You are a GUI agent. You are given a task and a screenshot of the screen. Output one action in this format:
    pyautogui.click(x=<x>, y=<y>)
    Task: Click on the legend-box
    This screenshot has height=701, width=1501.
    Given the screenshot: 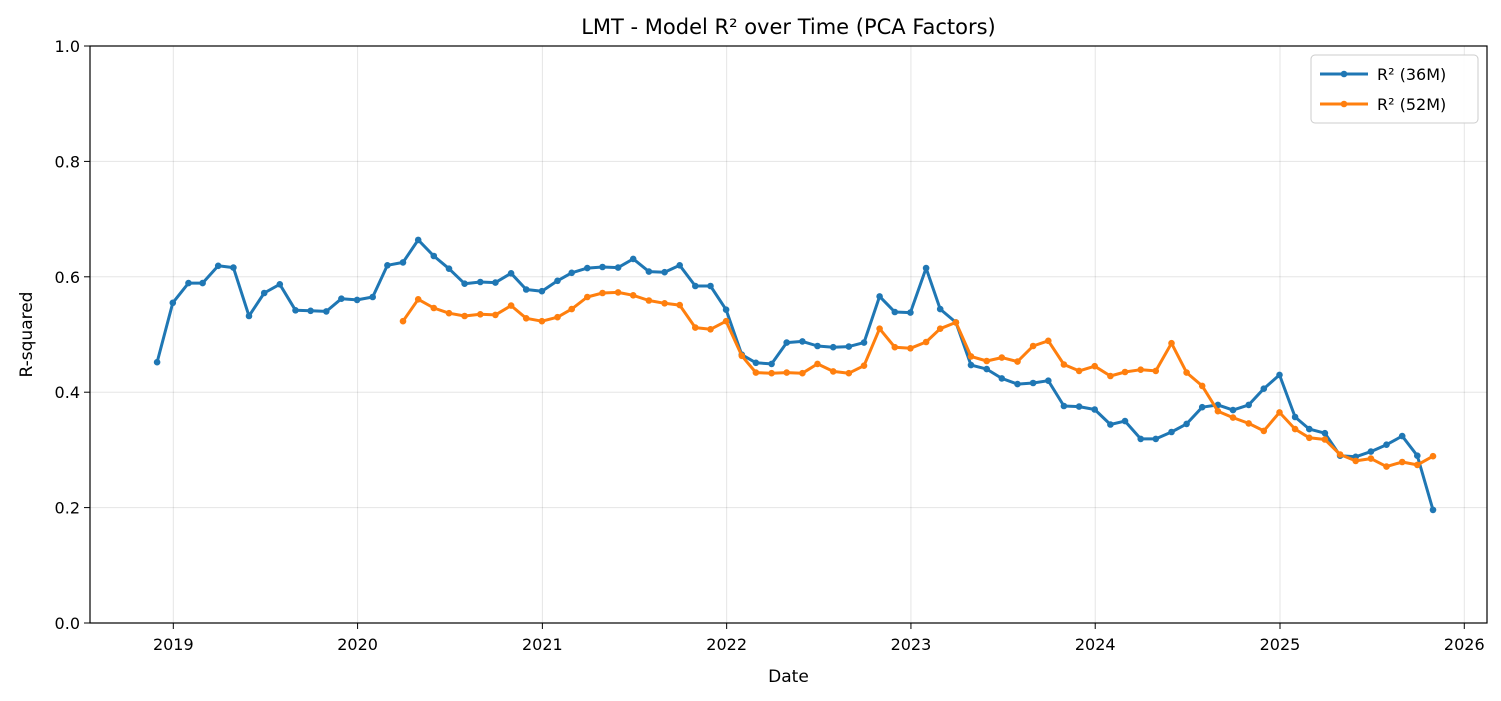 What is the action you would take?
    pyautogui.click(x=1394, y=89)
    